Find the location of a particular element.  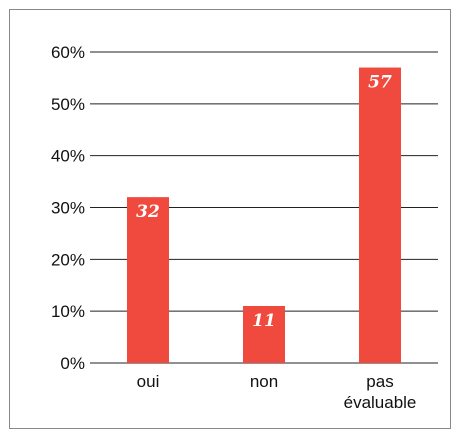

x-category-label: oui is located at coordinates (148, 381).